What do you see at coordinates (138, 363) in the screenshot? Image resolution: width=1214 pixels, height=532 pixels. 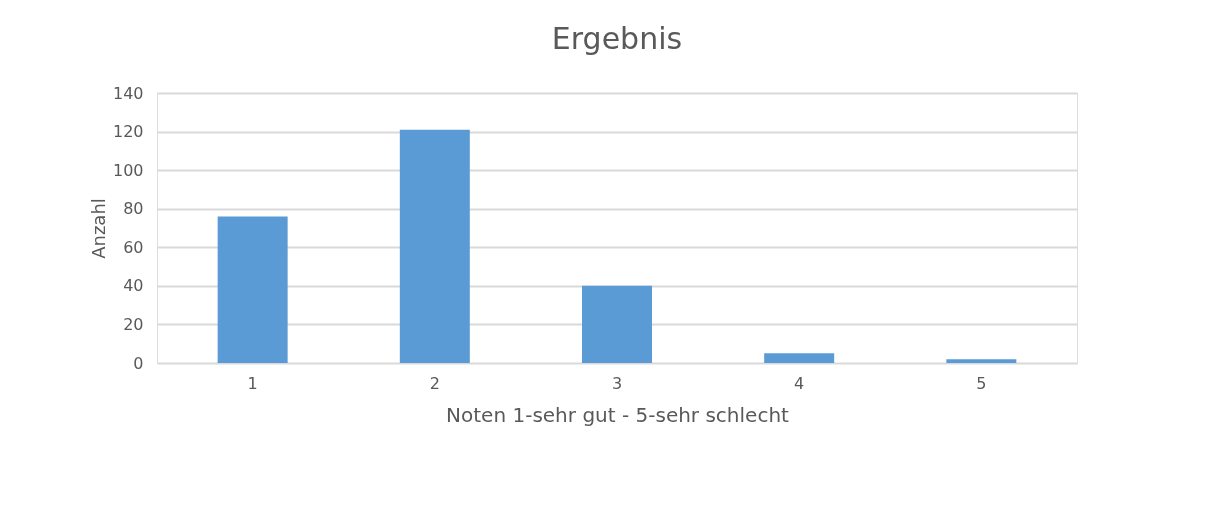 I see `y-tick-label: 0` at bounding box center [138, 363].